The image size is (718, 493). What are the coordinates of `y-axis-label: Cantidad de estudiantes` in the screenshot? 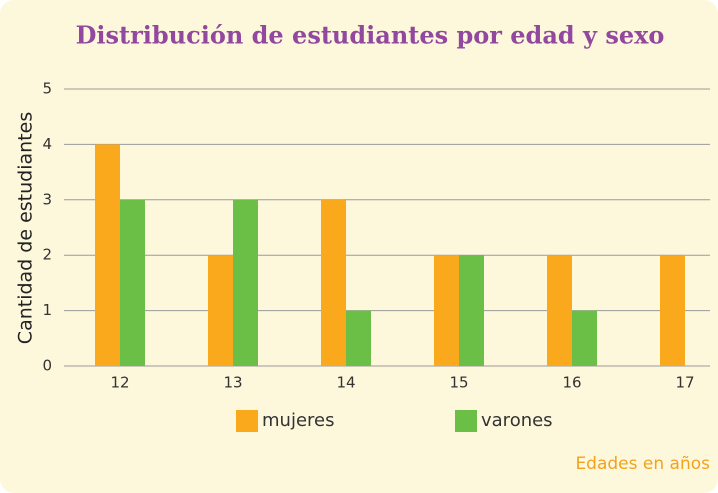 It's located at (26, 228).